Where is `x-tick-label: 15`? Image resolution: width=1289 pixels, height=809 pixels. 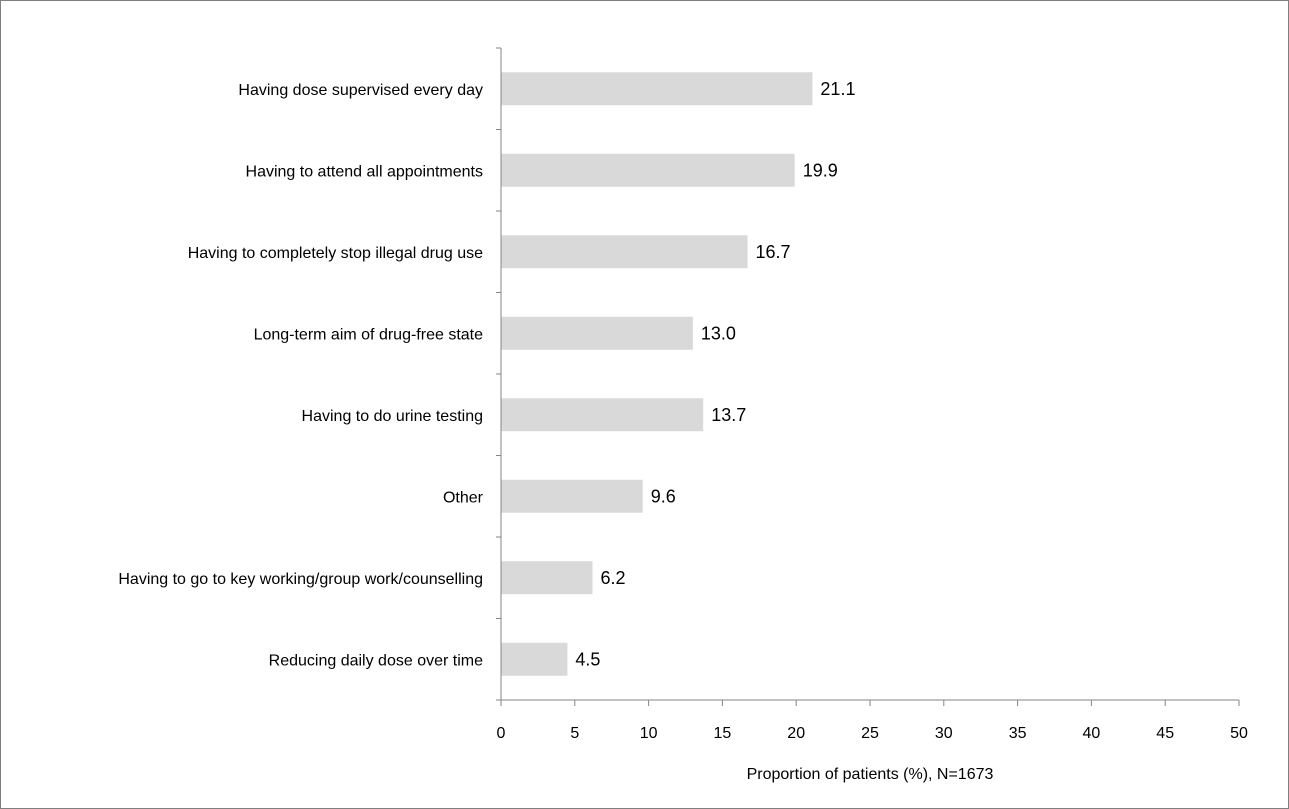
x-tick-label: 15 is located at coordinates (723, 733).